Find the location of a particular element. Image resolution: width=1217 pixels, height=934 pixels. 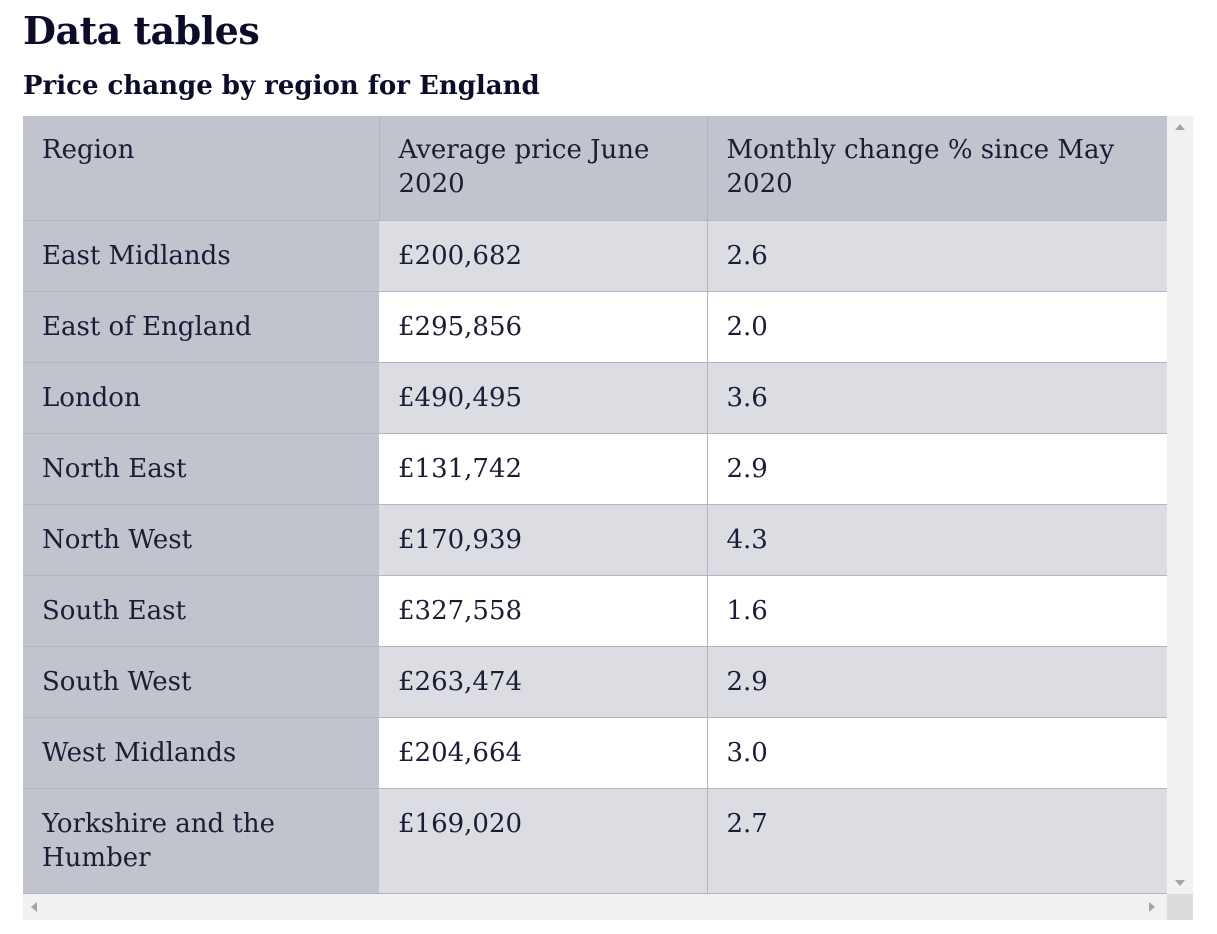

cell-monthly-change: 2.6 is located at coordinates (936, 256).